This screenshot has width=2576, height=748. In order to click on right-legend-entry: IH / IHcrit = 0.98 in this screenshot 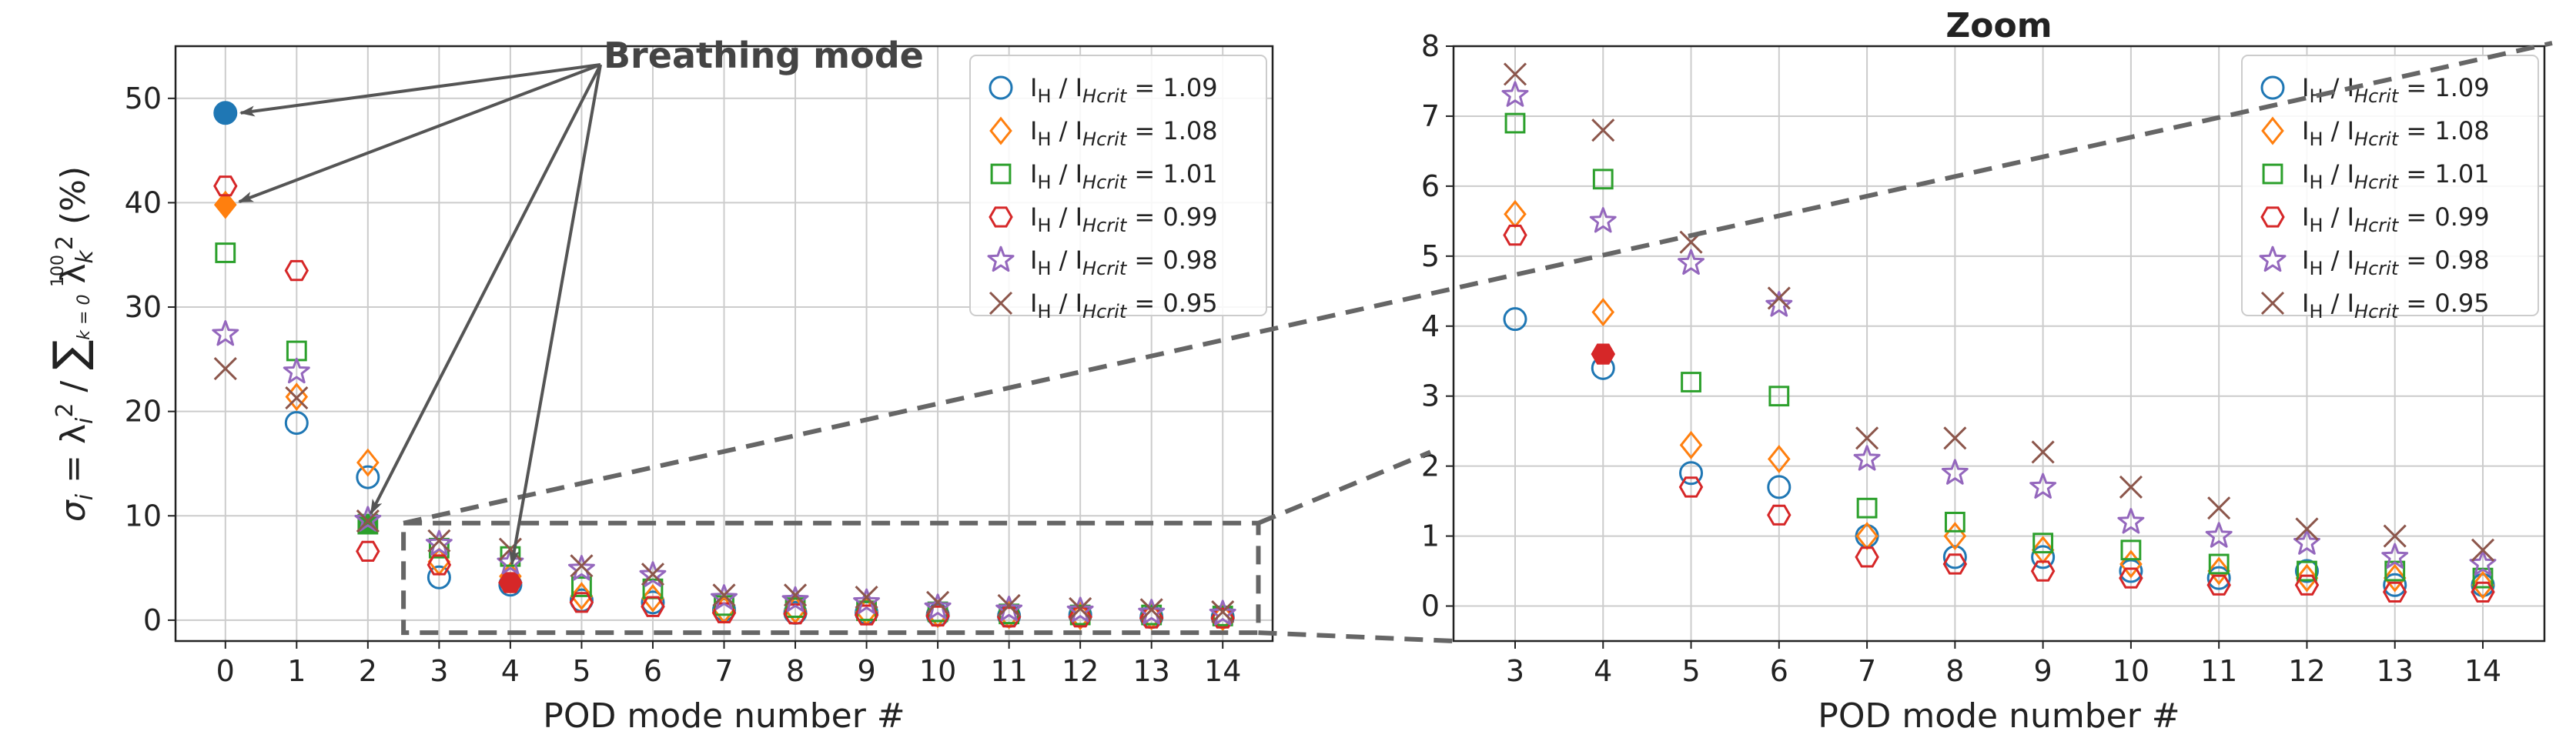, I will do `click(2396, 262)`.